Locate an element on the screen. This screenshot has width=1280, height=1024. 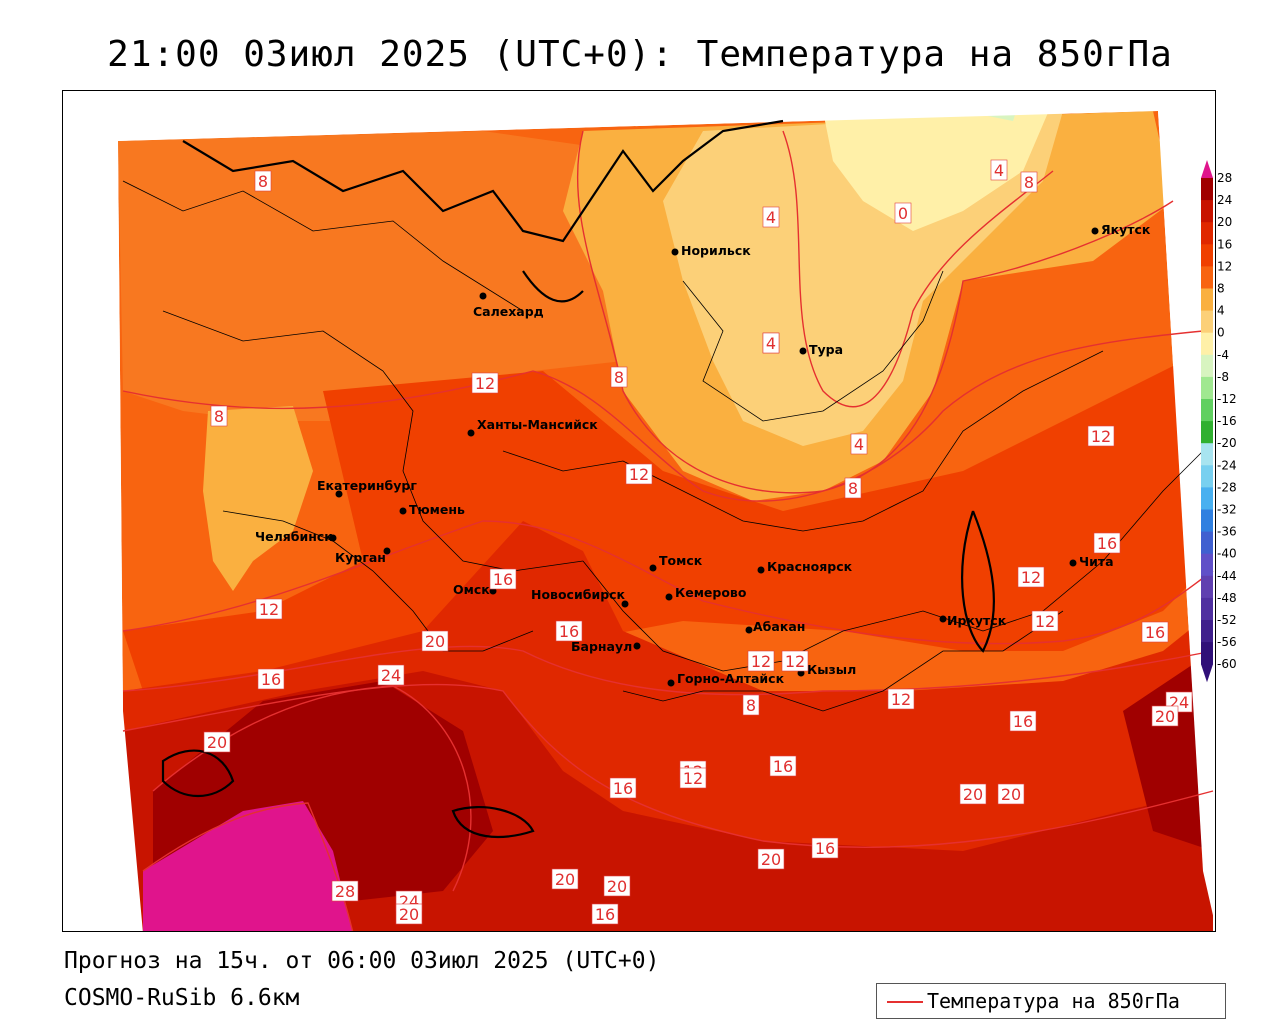
colorbar-tick-label: -36 is located at coordinates (1227, 532).